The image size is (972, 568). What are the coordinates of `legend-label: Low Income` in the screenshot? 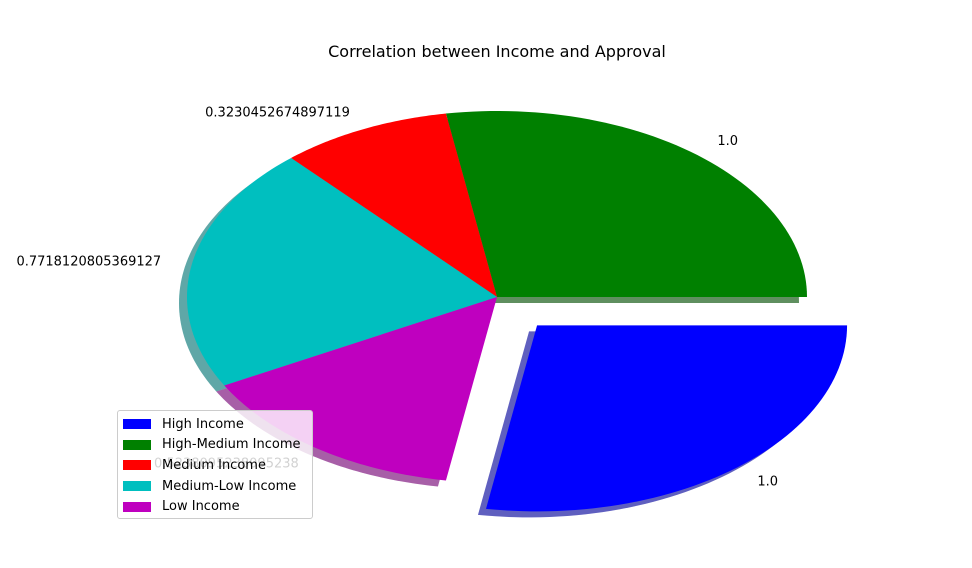 It's located at (201, 507).